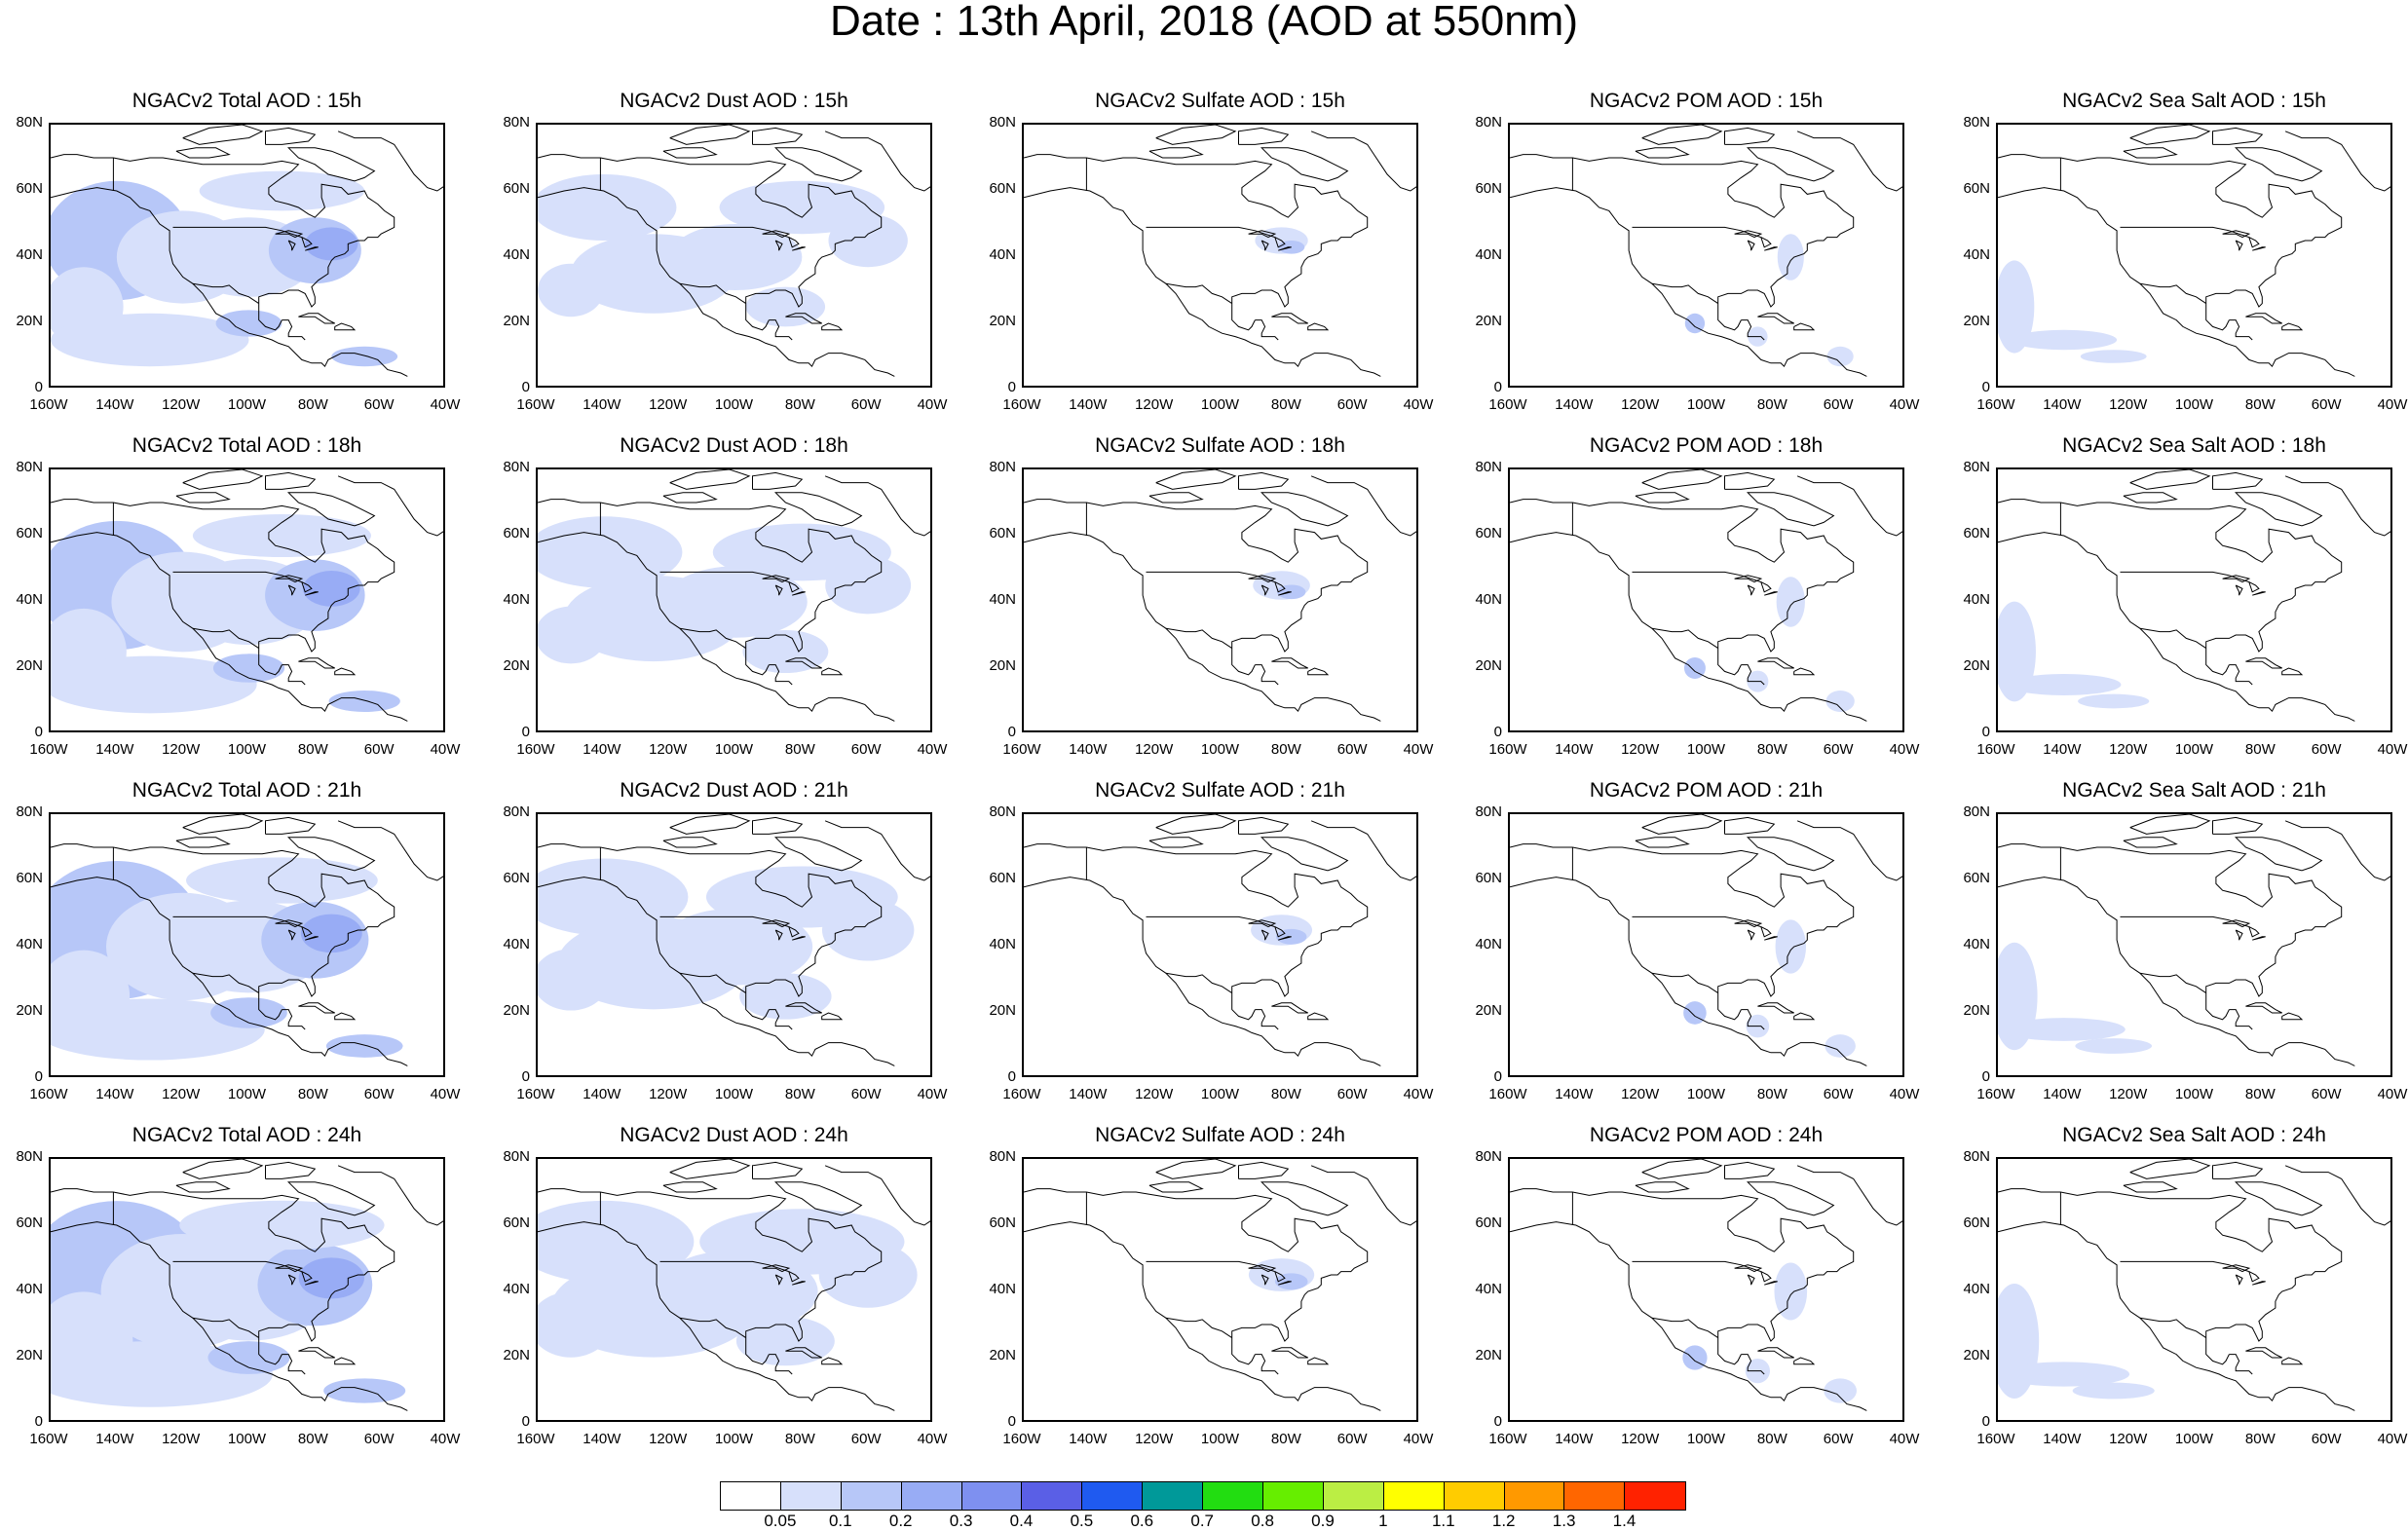 This screenshot has height=1531, width=2408. What do you see at coordinates (1706, 404) in the screenshot?
I see `lon-tick-label: 100W` at bounding box center [1706, 404].